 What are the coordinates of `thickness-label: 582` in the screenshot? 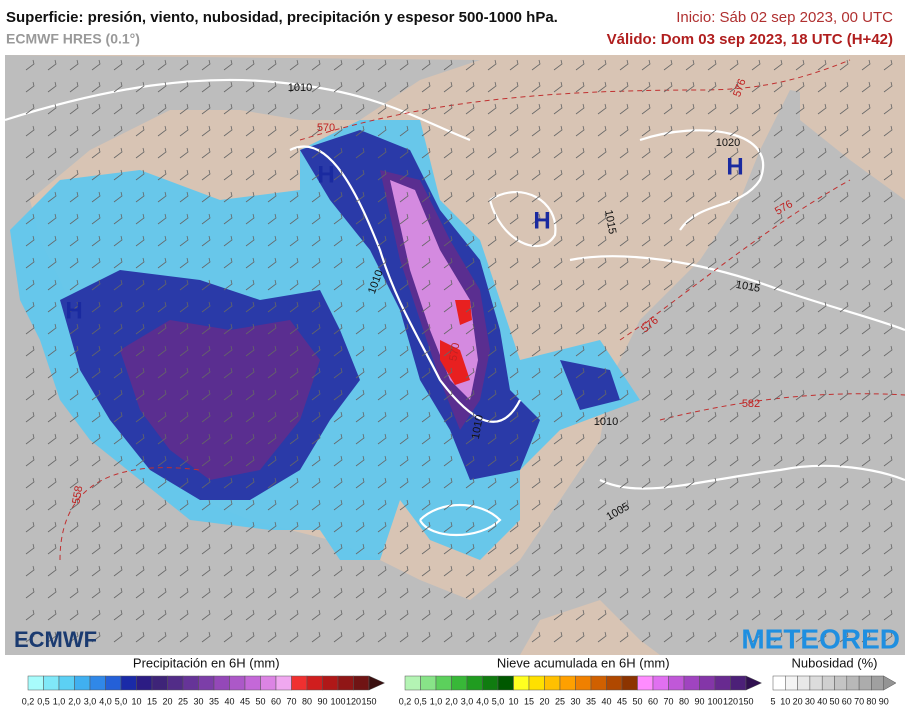 It's located at (751, 404).